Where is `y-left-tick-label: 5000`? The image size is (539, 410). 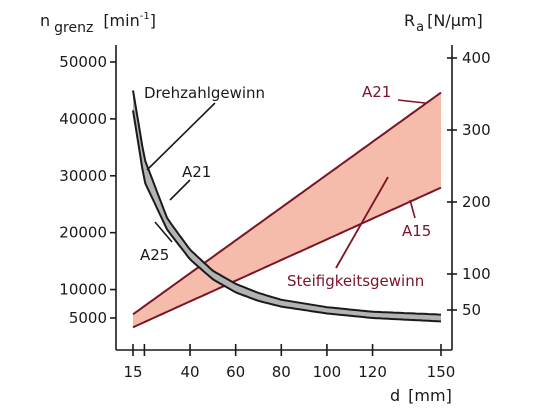 y-left-tick-label: 5000 is located at coordinates (88, 318).